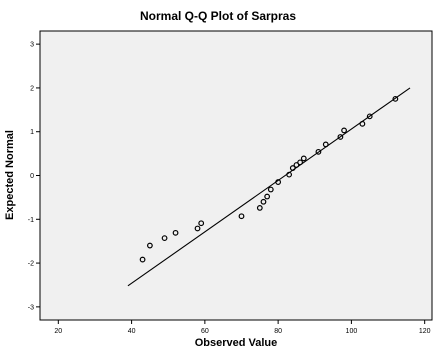 This screenshot has width=437, height=350. I want to click on x-axis-ticks: 20 40 60 80 100 120, so click(242, 327).